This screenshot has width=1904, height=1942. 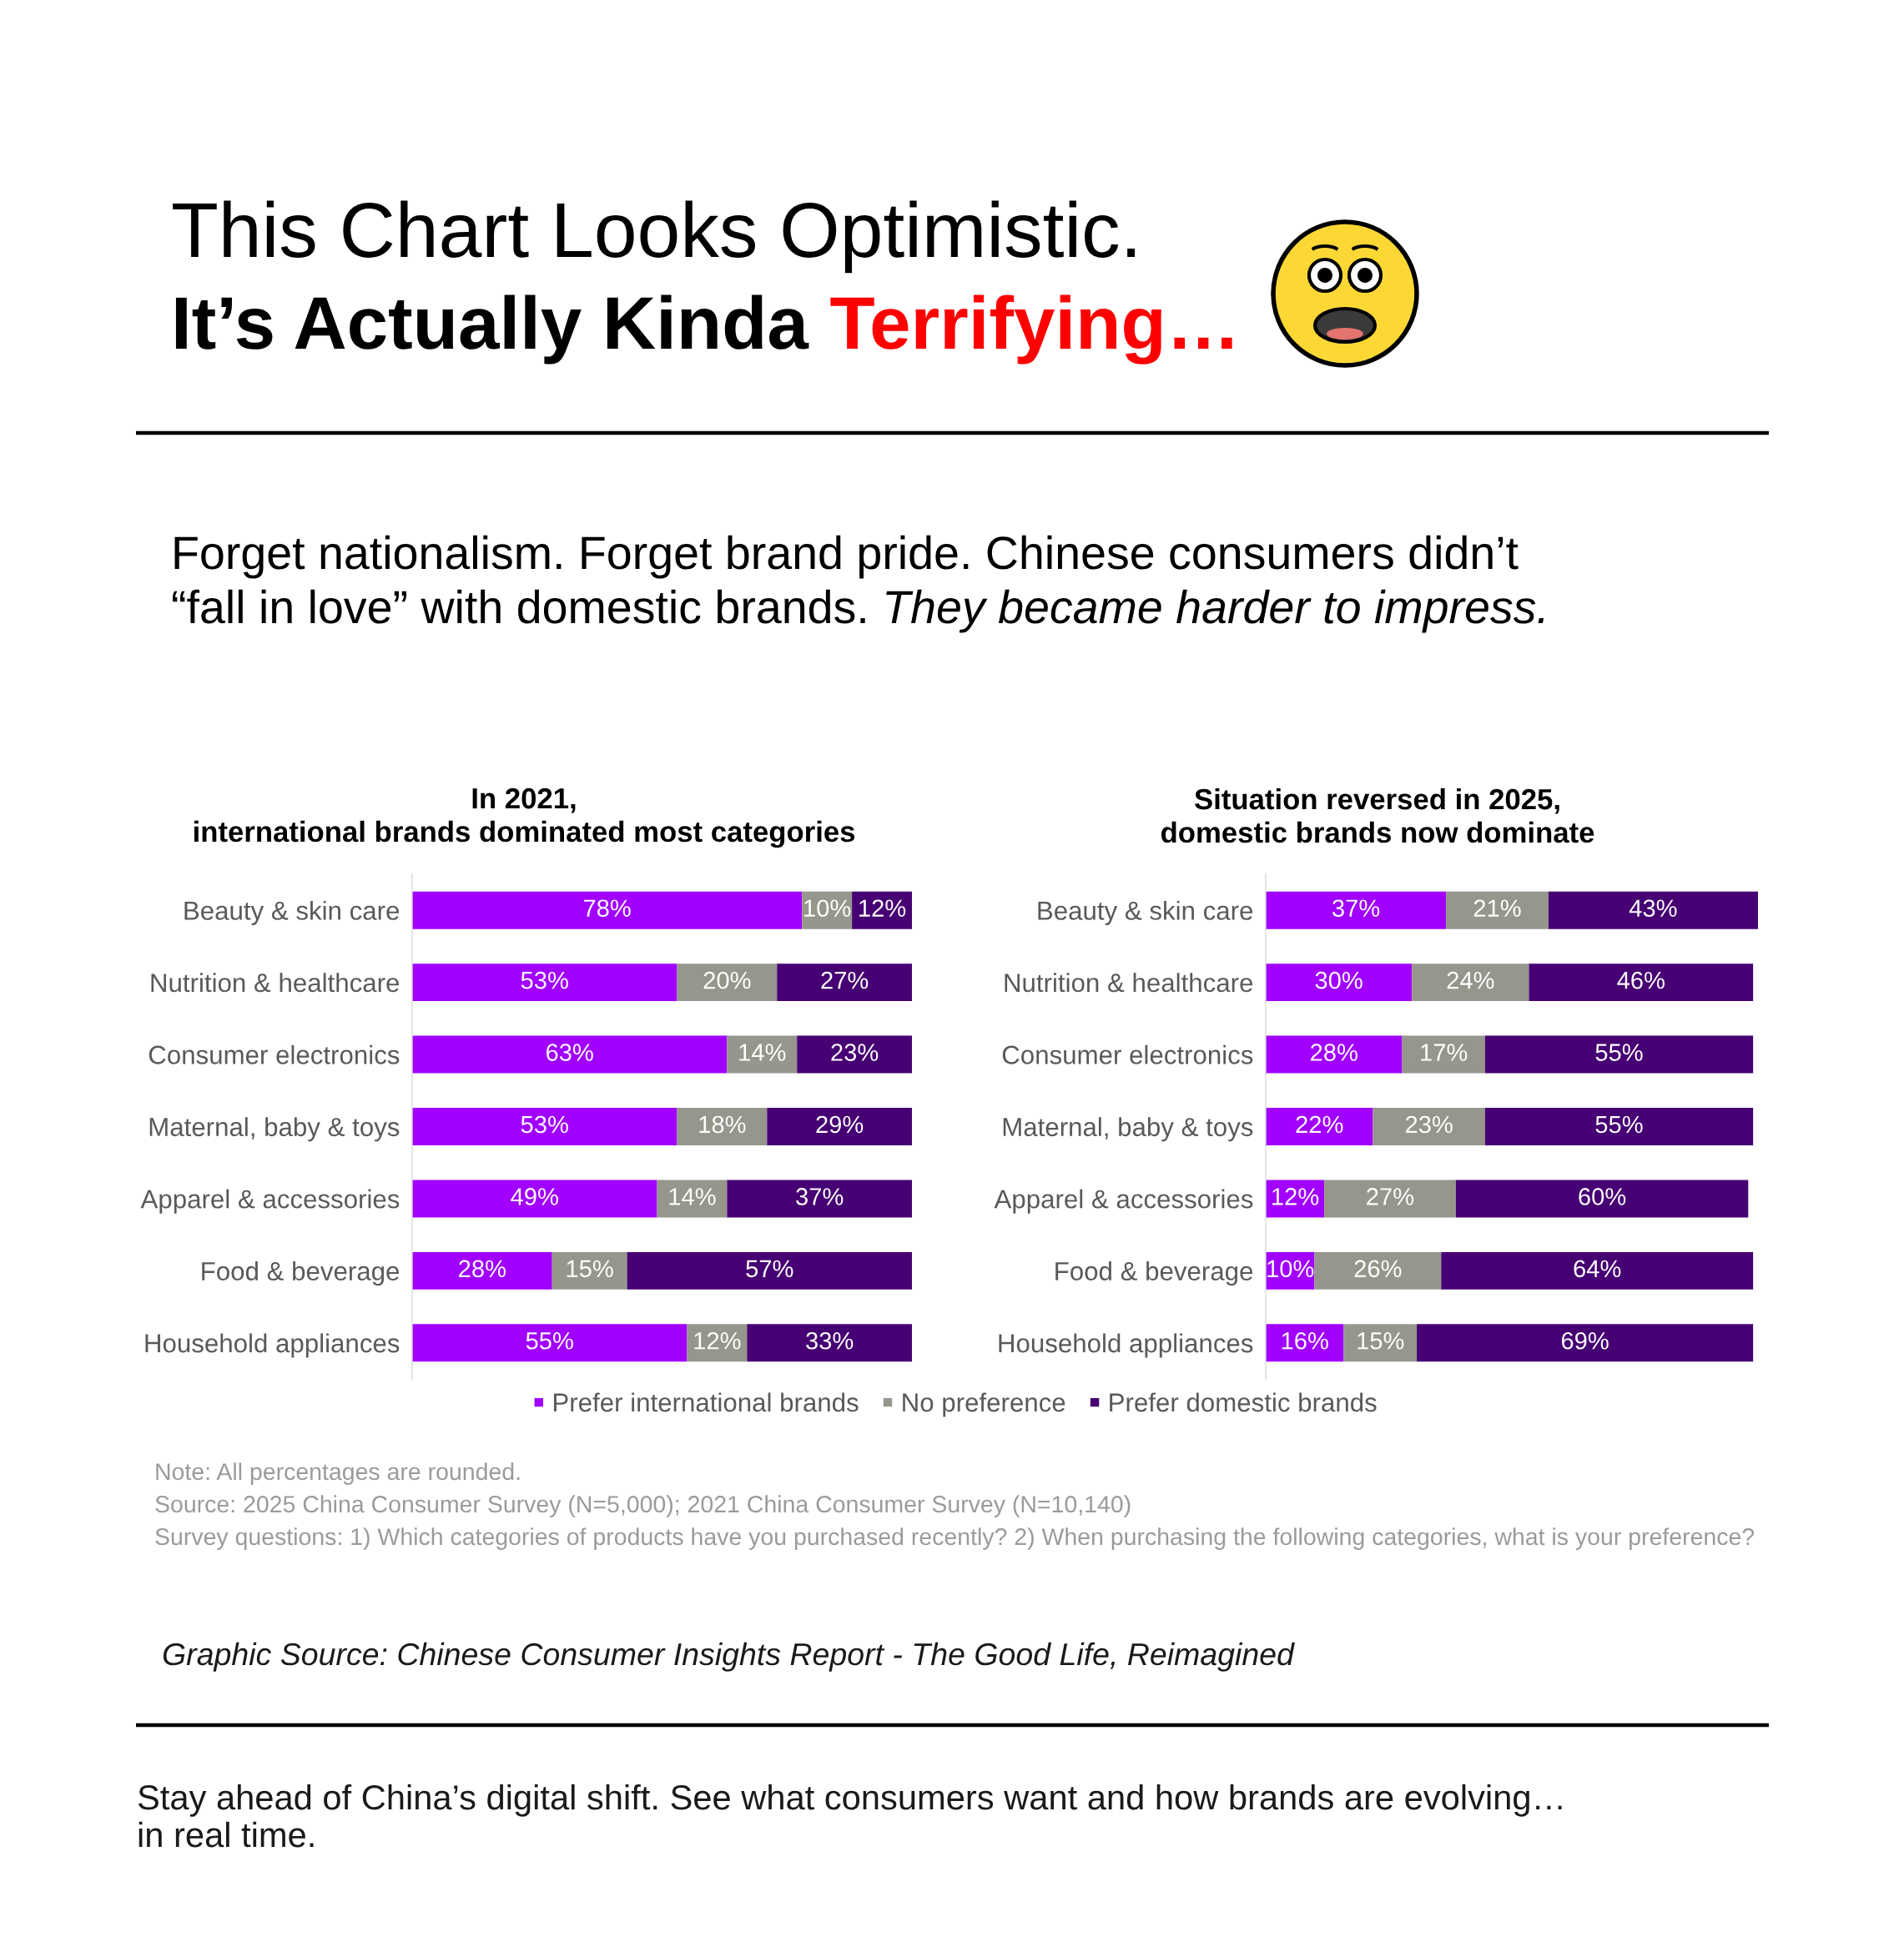 I want to click on legend-label: No preference, so click(x=984, y=1404).